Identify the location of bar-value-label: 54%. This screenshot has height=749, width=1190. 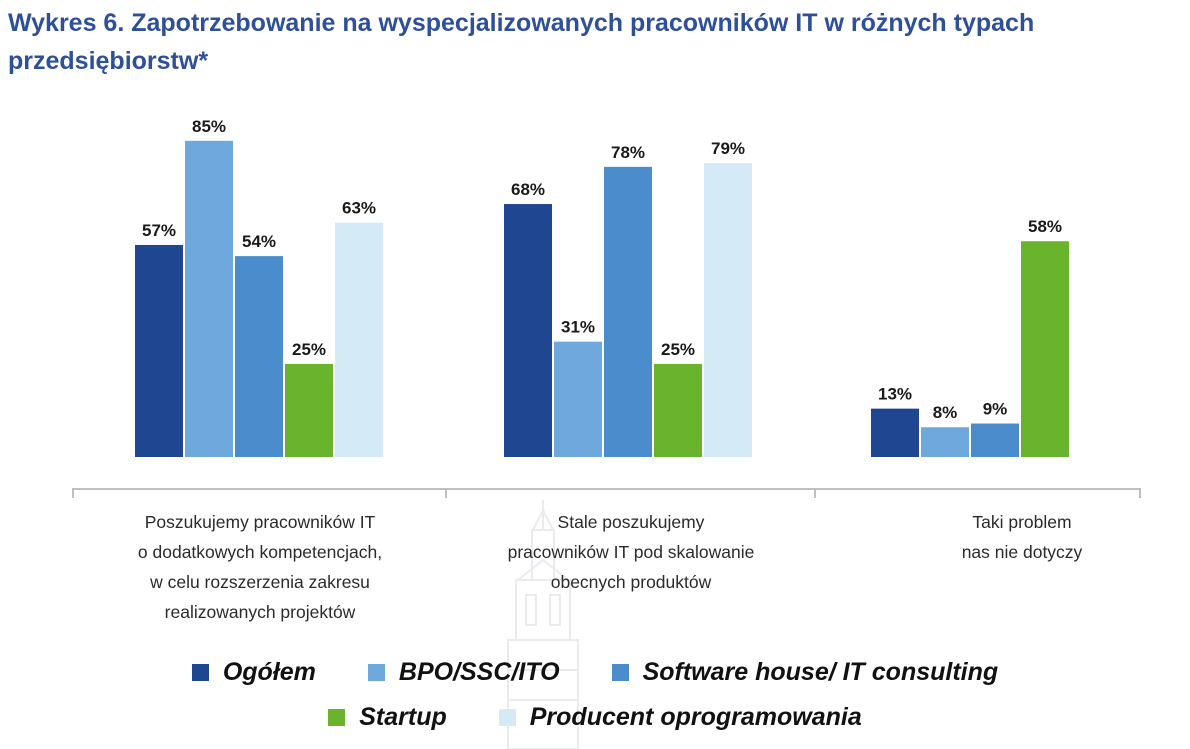
(259, 241).